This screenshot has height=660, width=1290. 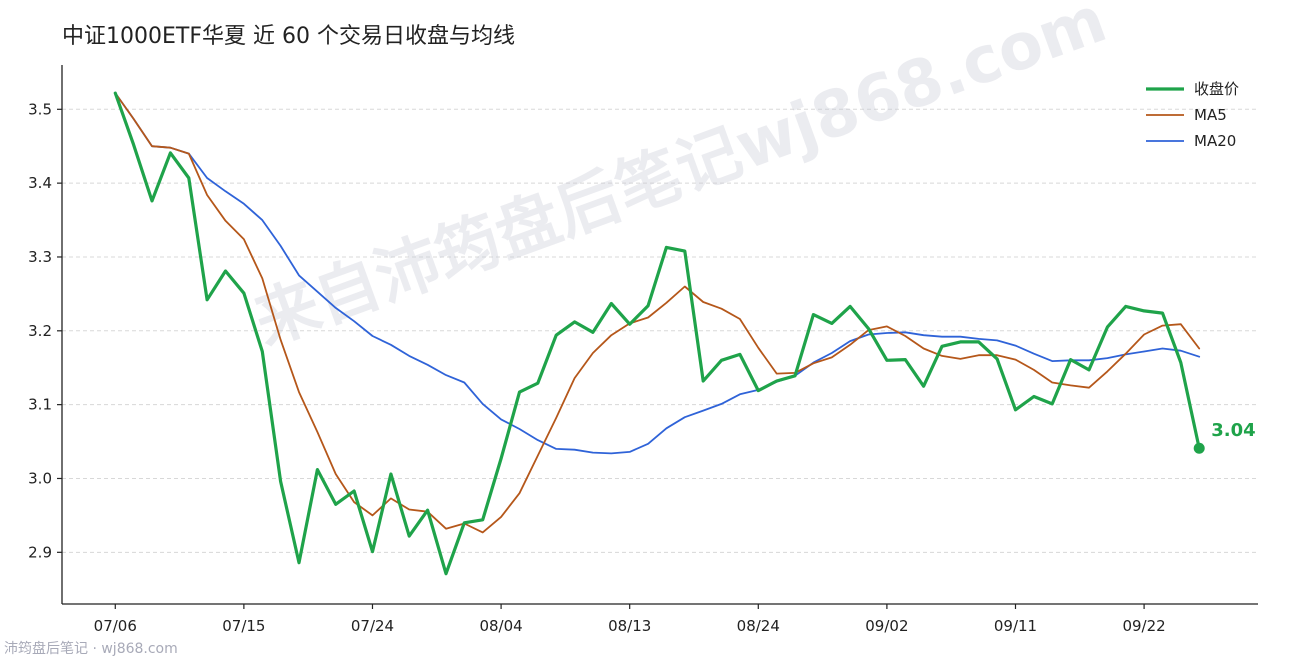 What do you see at coordinates (1199, 448) in the screenshot?
I see `last-close-dot` at bounding box center [1199, 448].